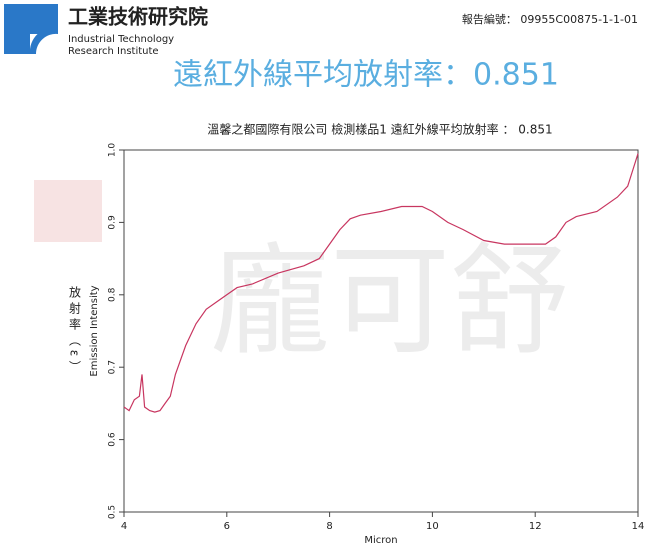 Image resolution: width=646 pixels, height=550 pixels. I want to click on y-axis-label-zh: 放射率（ε）, so click(75, 330).